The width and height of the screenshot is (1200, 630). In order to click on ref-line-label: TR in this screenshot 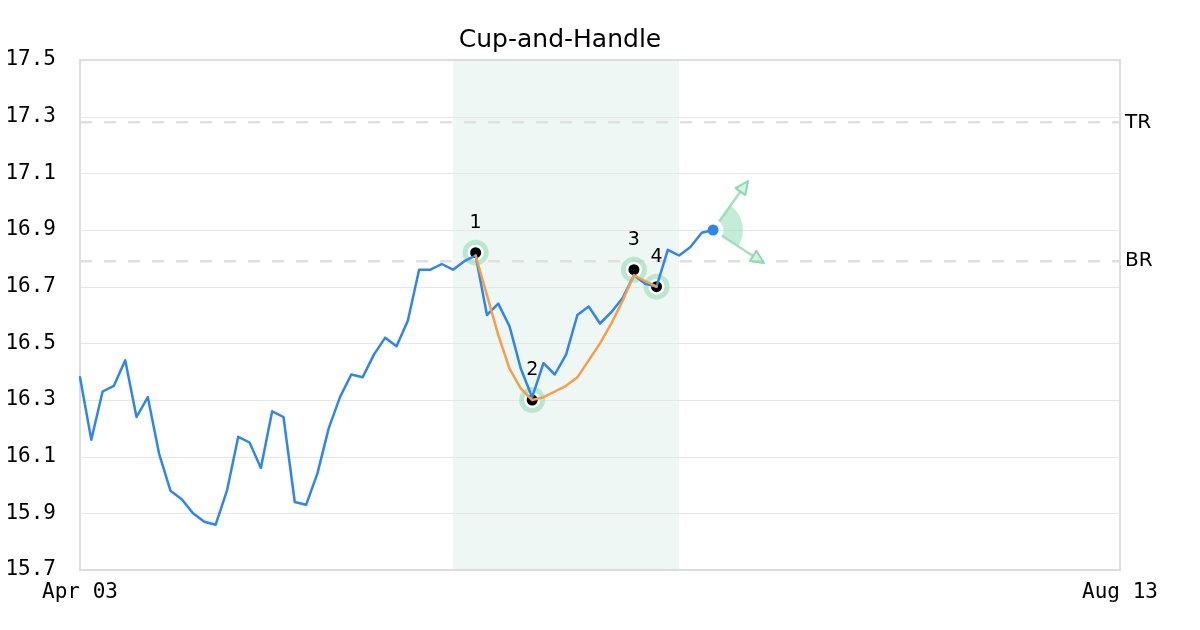, I will do `click(1138, 120)`.